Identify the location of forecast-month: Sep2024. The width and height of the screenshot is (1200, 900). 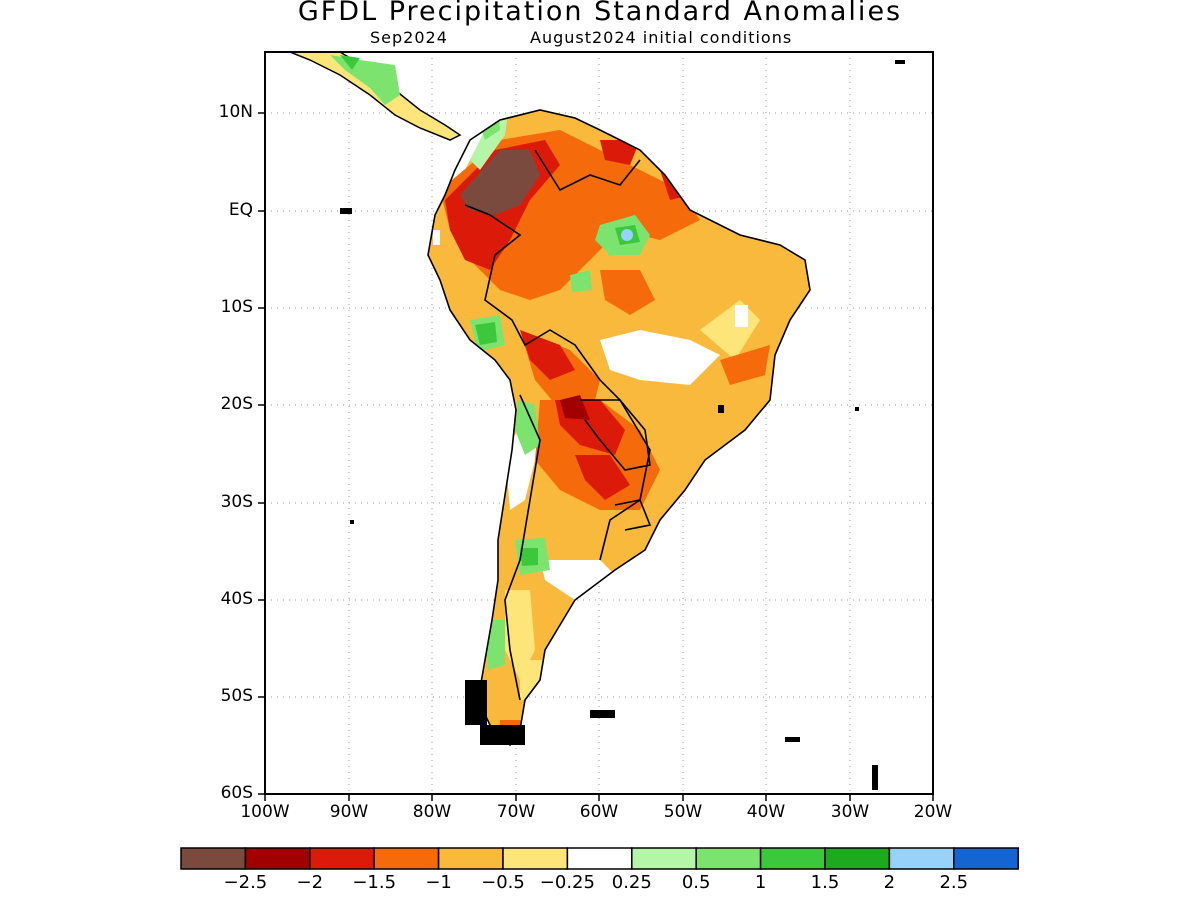
(409, 37).